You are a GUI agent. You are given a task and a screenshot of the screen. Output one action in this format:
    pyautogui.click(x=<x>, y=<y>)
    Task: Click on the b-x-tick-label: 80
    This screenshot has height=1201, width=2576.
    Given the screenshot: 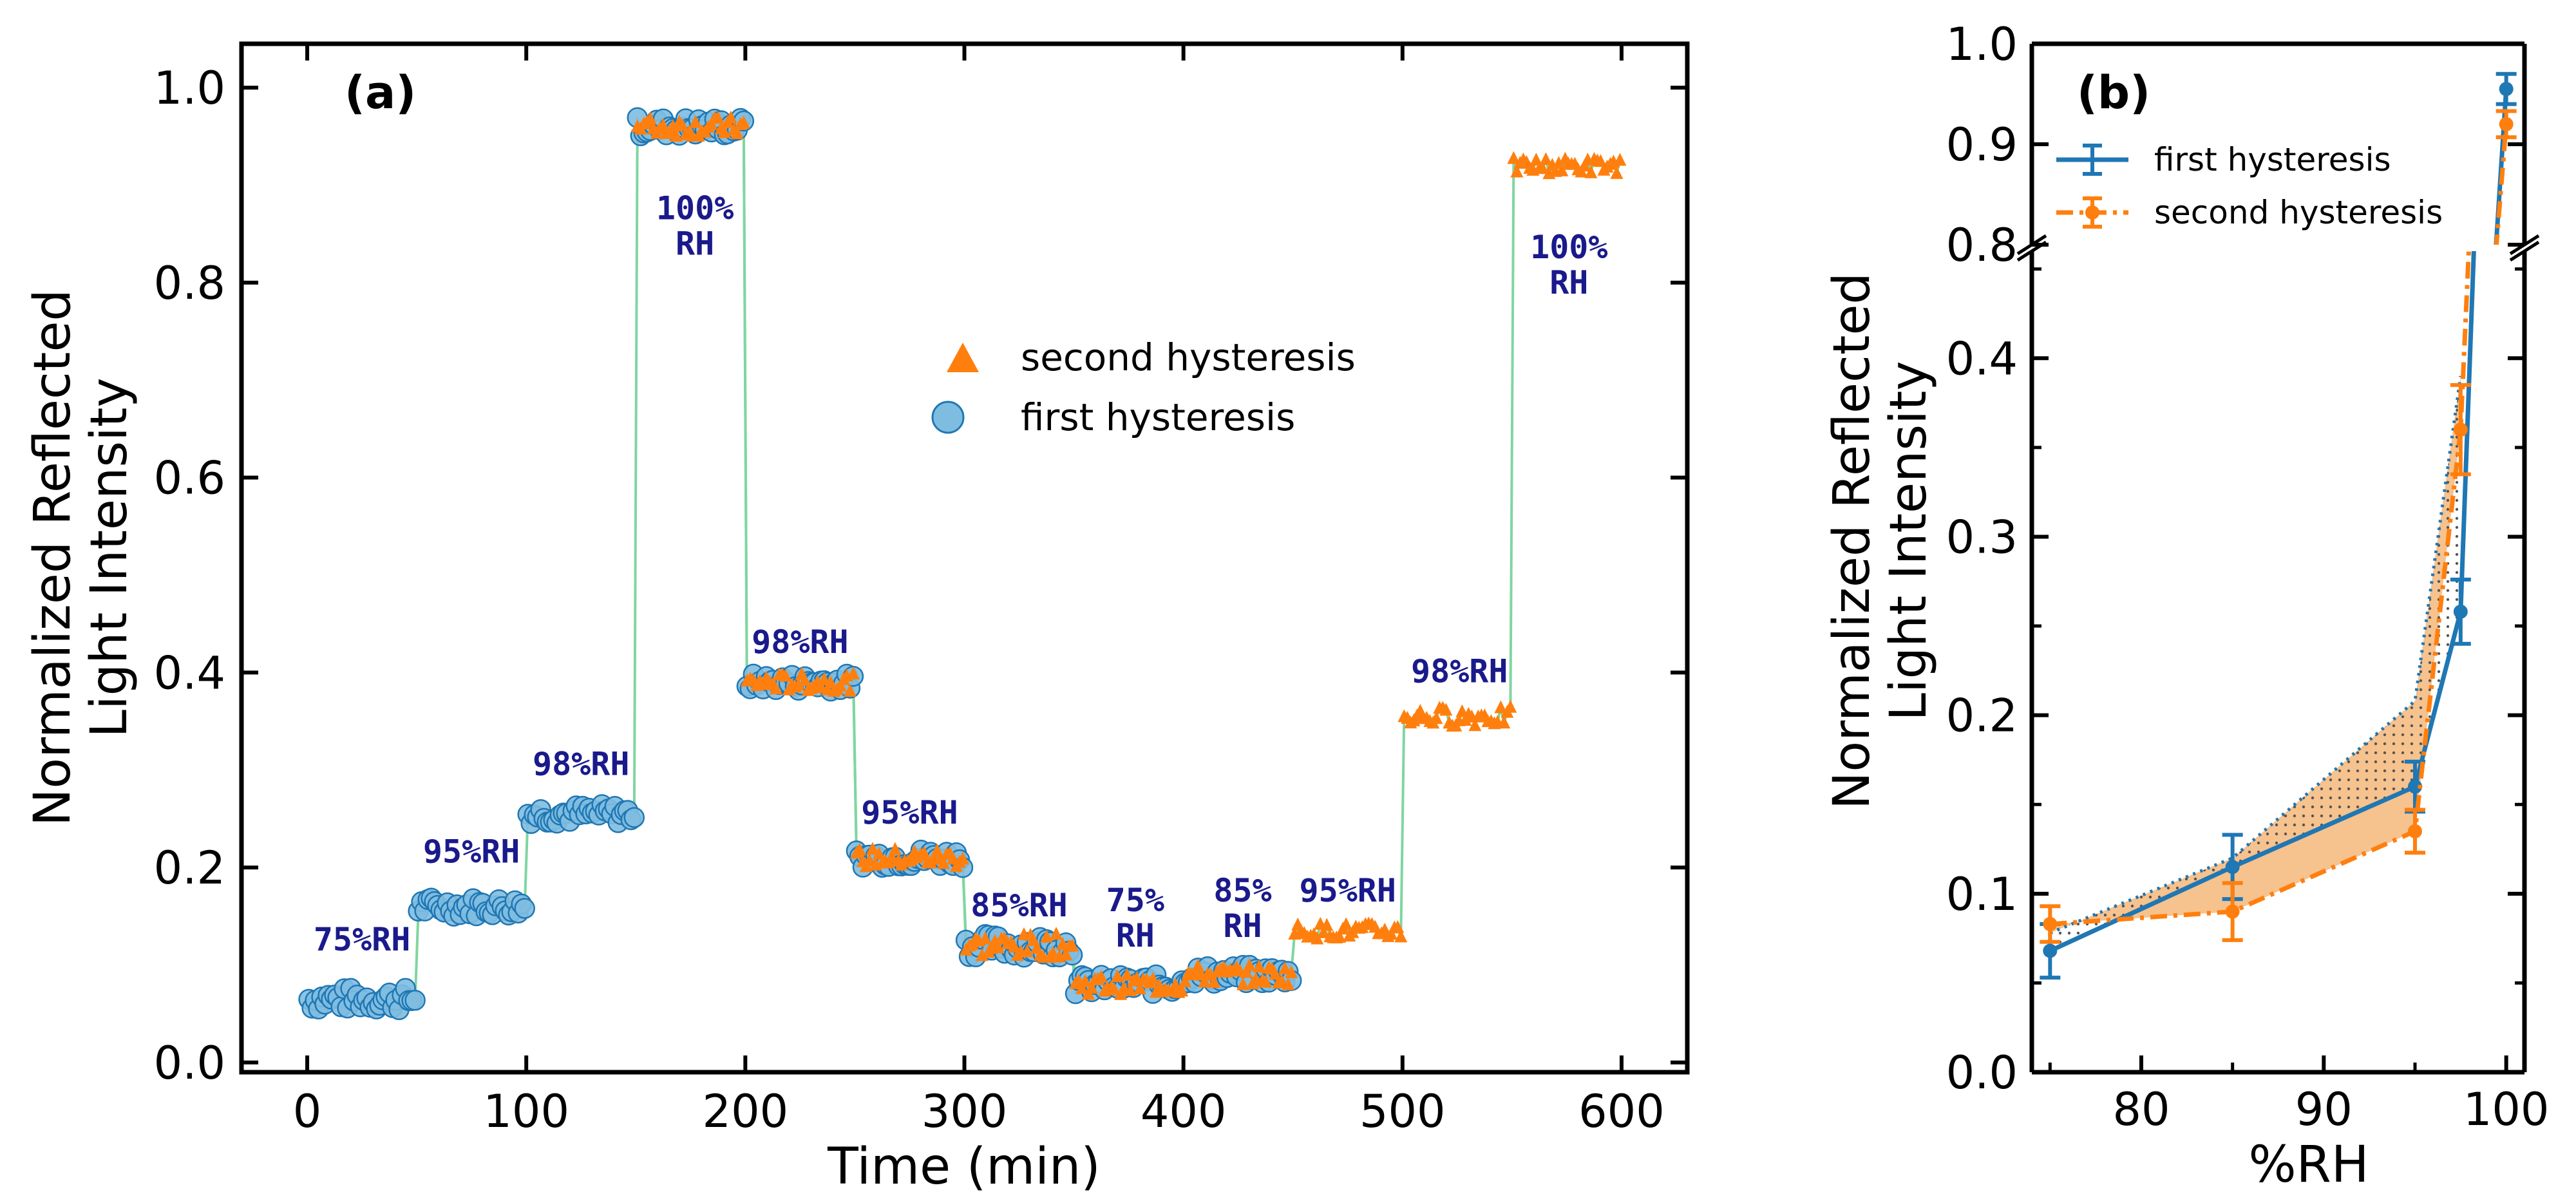 What is the action you would take?
    pyautogui.click(x=2141, y=1109)
    